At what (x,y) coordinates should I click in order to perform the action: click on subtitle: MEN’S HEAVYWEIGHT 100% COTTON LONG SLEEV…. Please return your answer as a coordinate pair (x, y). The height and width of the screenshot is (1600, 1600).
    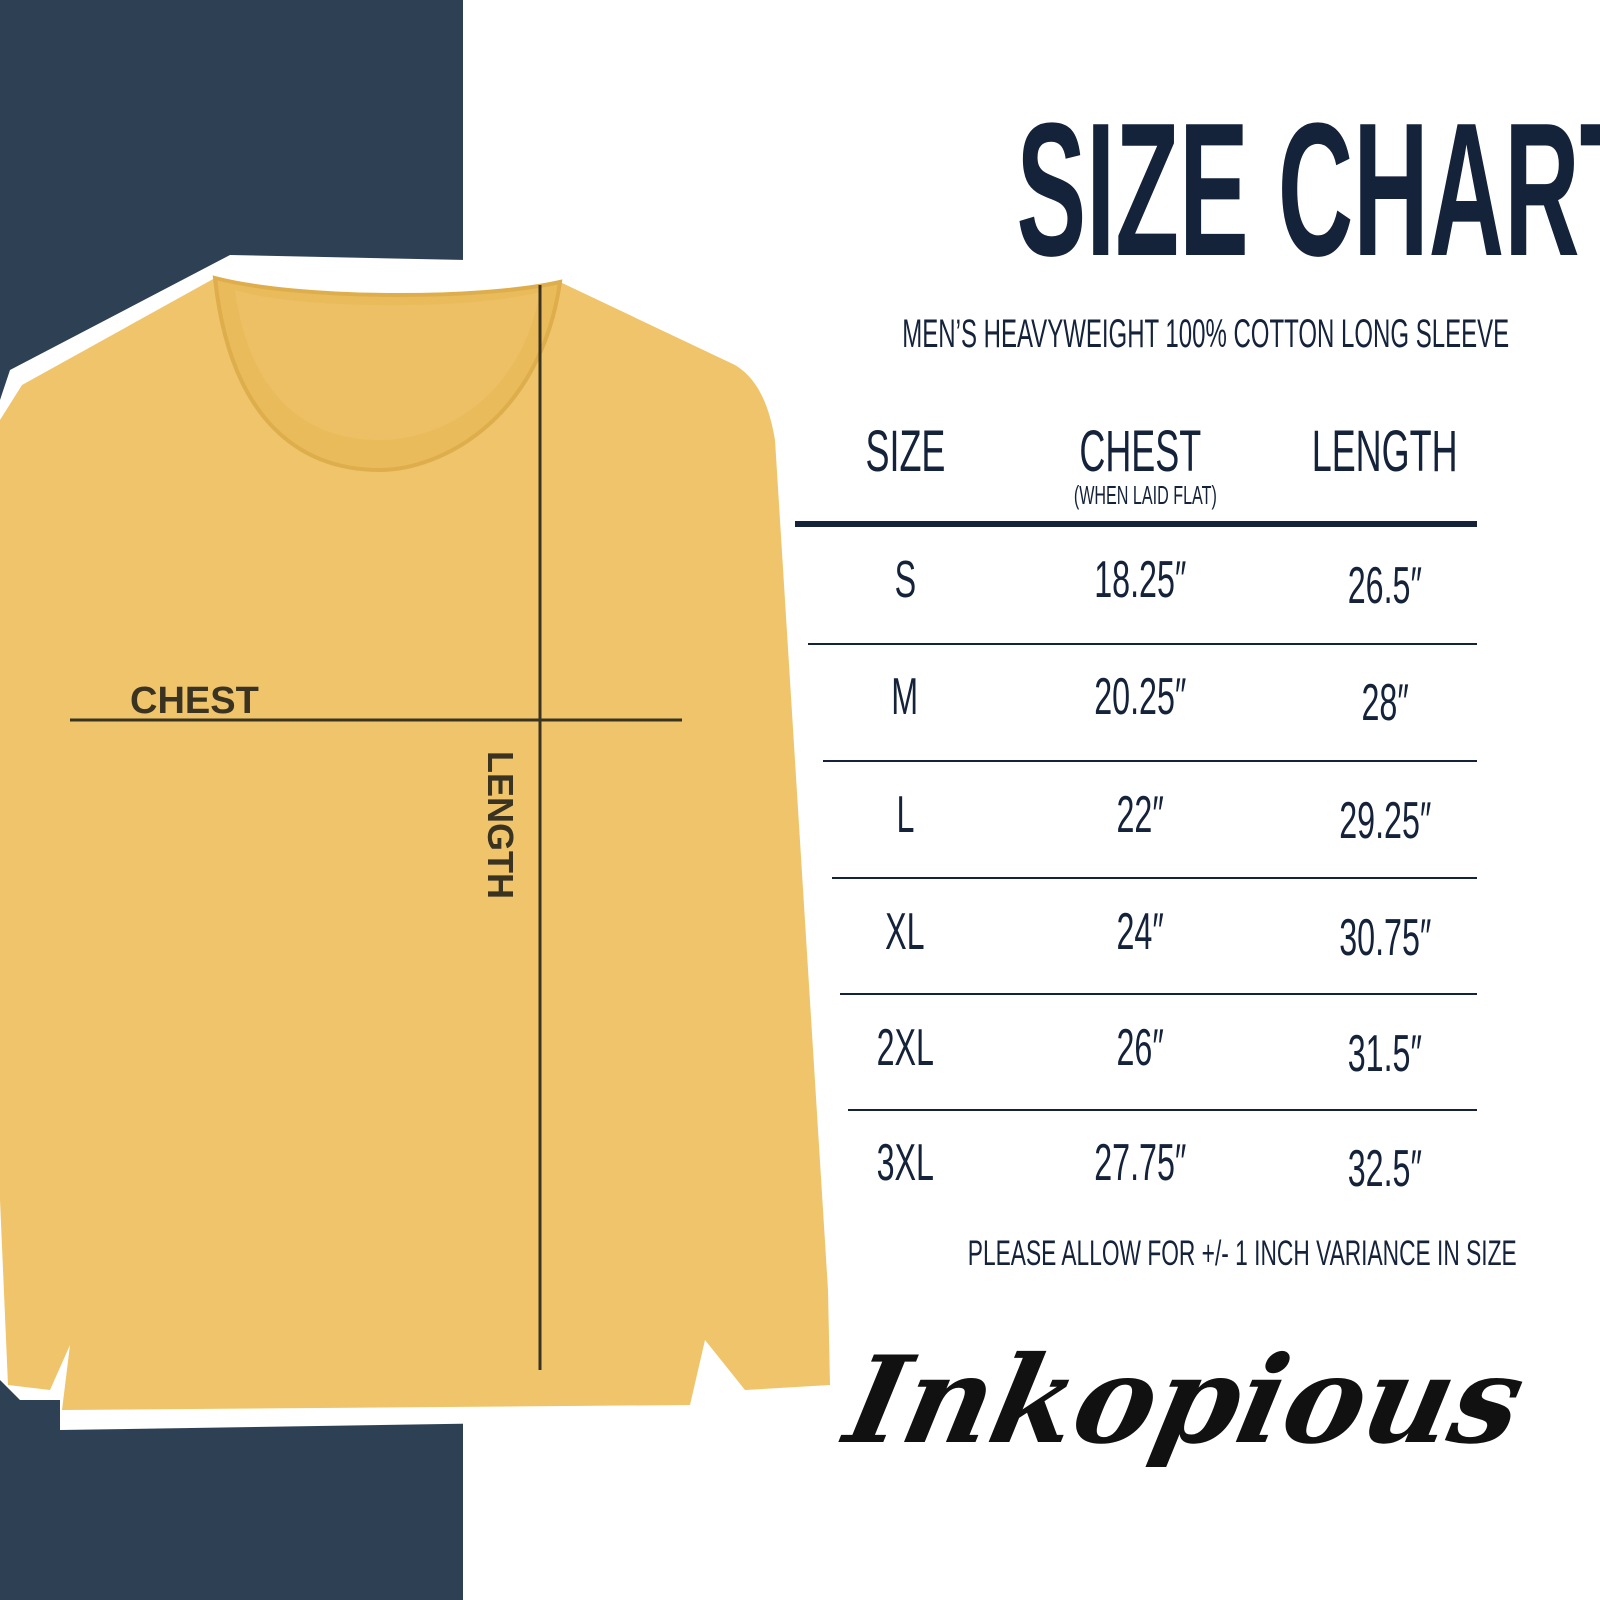
    Looking at the image, I should click on (1206, 334).